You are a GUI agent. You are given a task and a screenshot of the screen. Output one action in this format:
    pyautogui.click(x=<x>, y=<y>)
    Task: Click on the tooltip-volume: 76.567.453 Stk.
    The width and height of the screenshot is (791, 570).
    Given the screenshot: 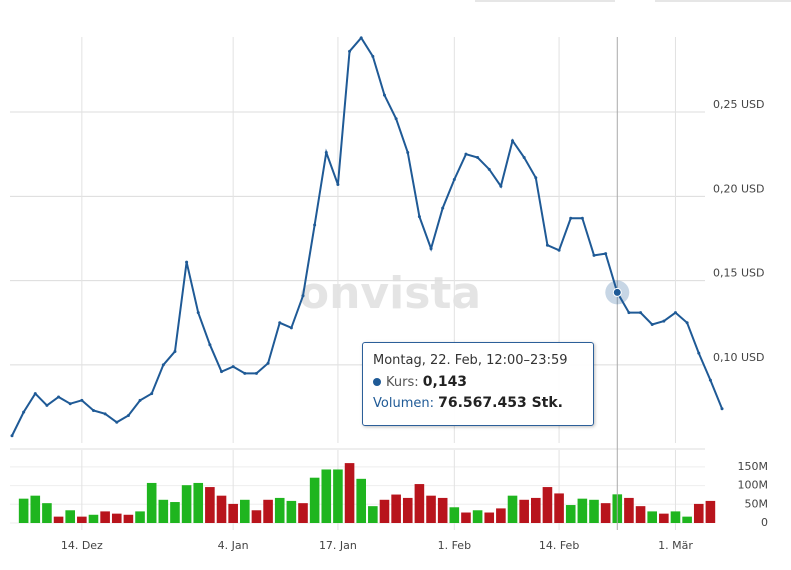 What is the action you would take?
    pyautogui.click(x=500, y=403)
    